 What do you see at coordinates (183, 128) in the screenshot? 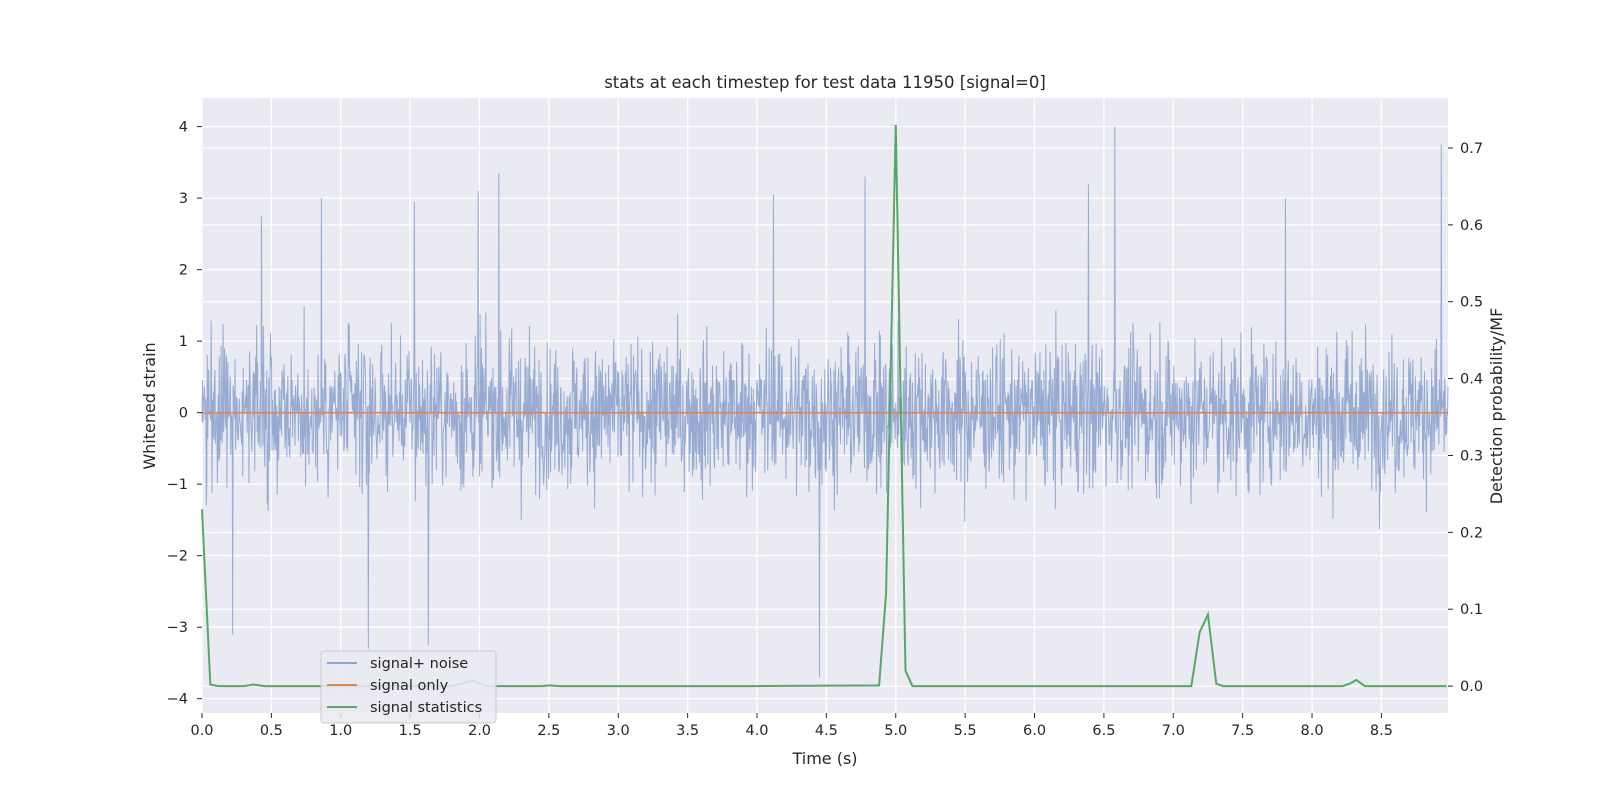
I see `y-left-tick-label: 4` at bounding box center [183, 128].